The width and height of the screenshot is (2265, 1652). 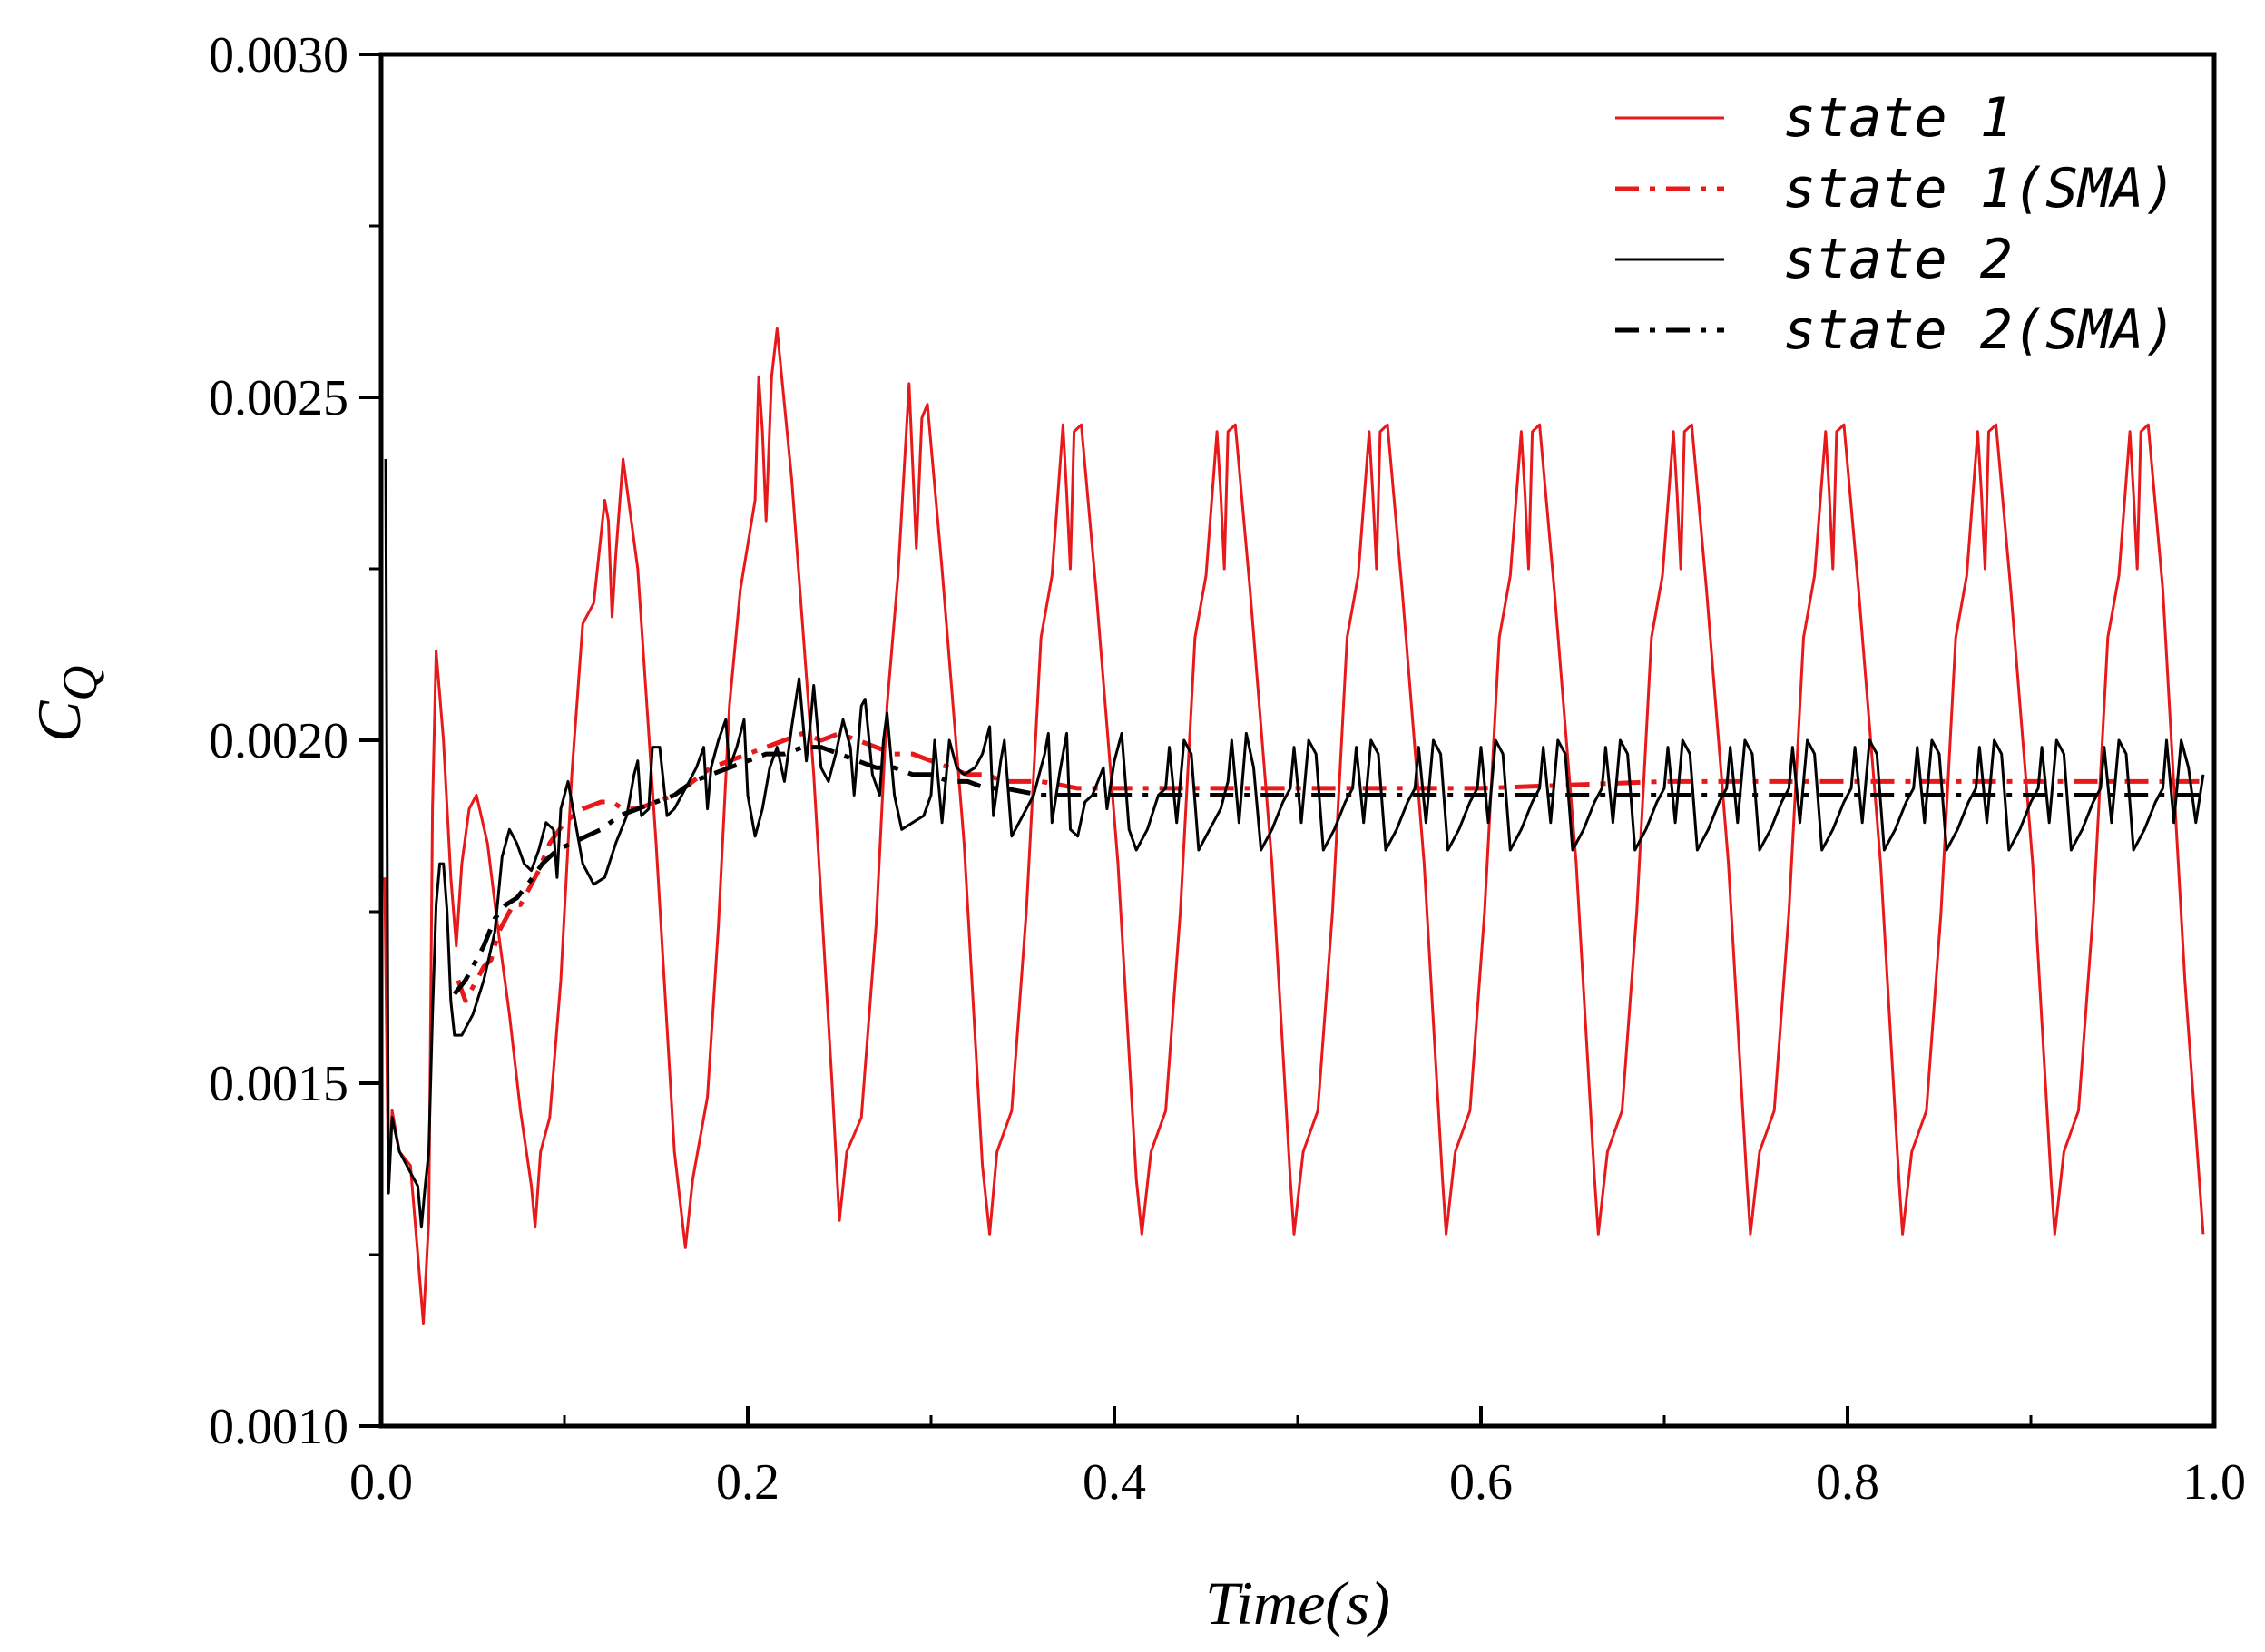 I want to click on legend-label-2: state 1(SMA), so click(x=1979, y=188).